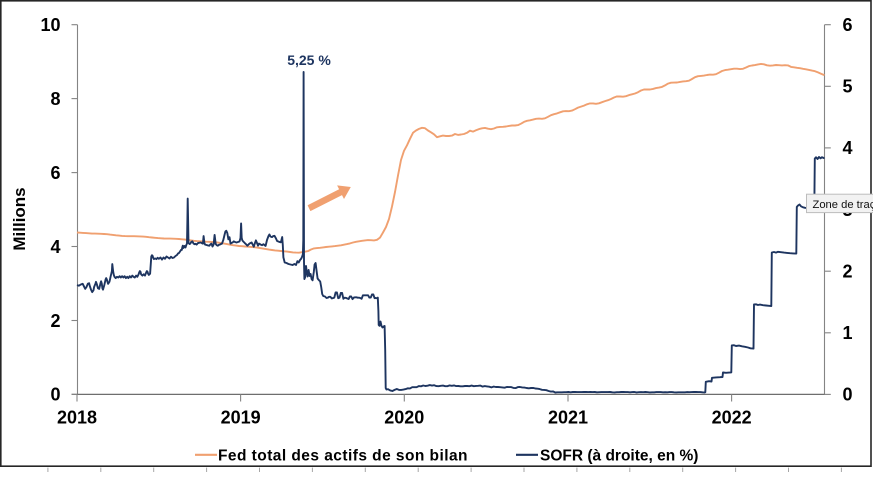 The width and height of the screenshot is (873, 477). What do you see at coordinates (843, 205) in the screenshot?
I see `svg-text: Zone de traça` at bounding box center [843, 205].